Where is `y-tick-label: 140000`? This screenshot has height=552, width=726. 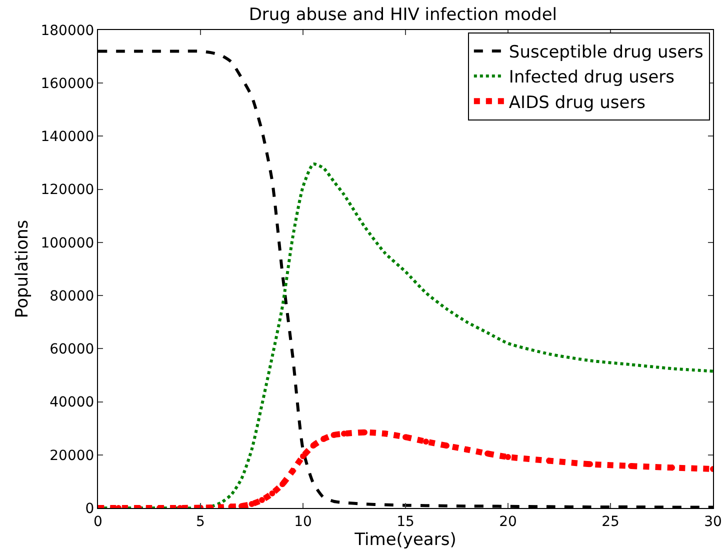
y-tick-label: 140000 is located at coordinates (67, 137).